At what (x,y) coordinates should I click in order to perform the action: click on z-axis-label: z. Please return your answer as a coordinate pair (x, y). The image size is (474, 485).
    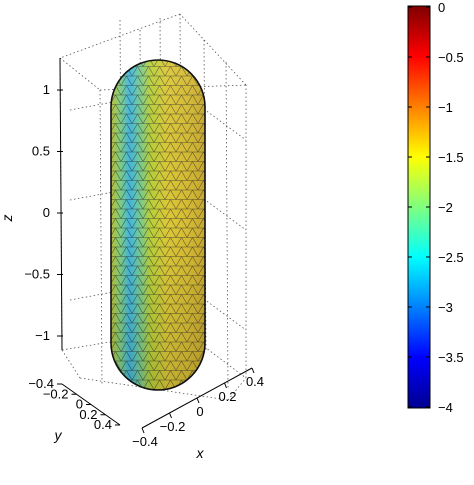
    Looking at the image, I should click on (7, 219).